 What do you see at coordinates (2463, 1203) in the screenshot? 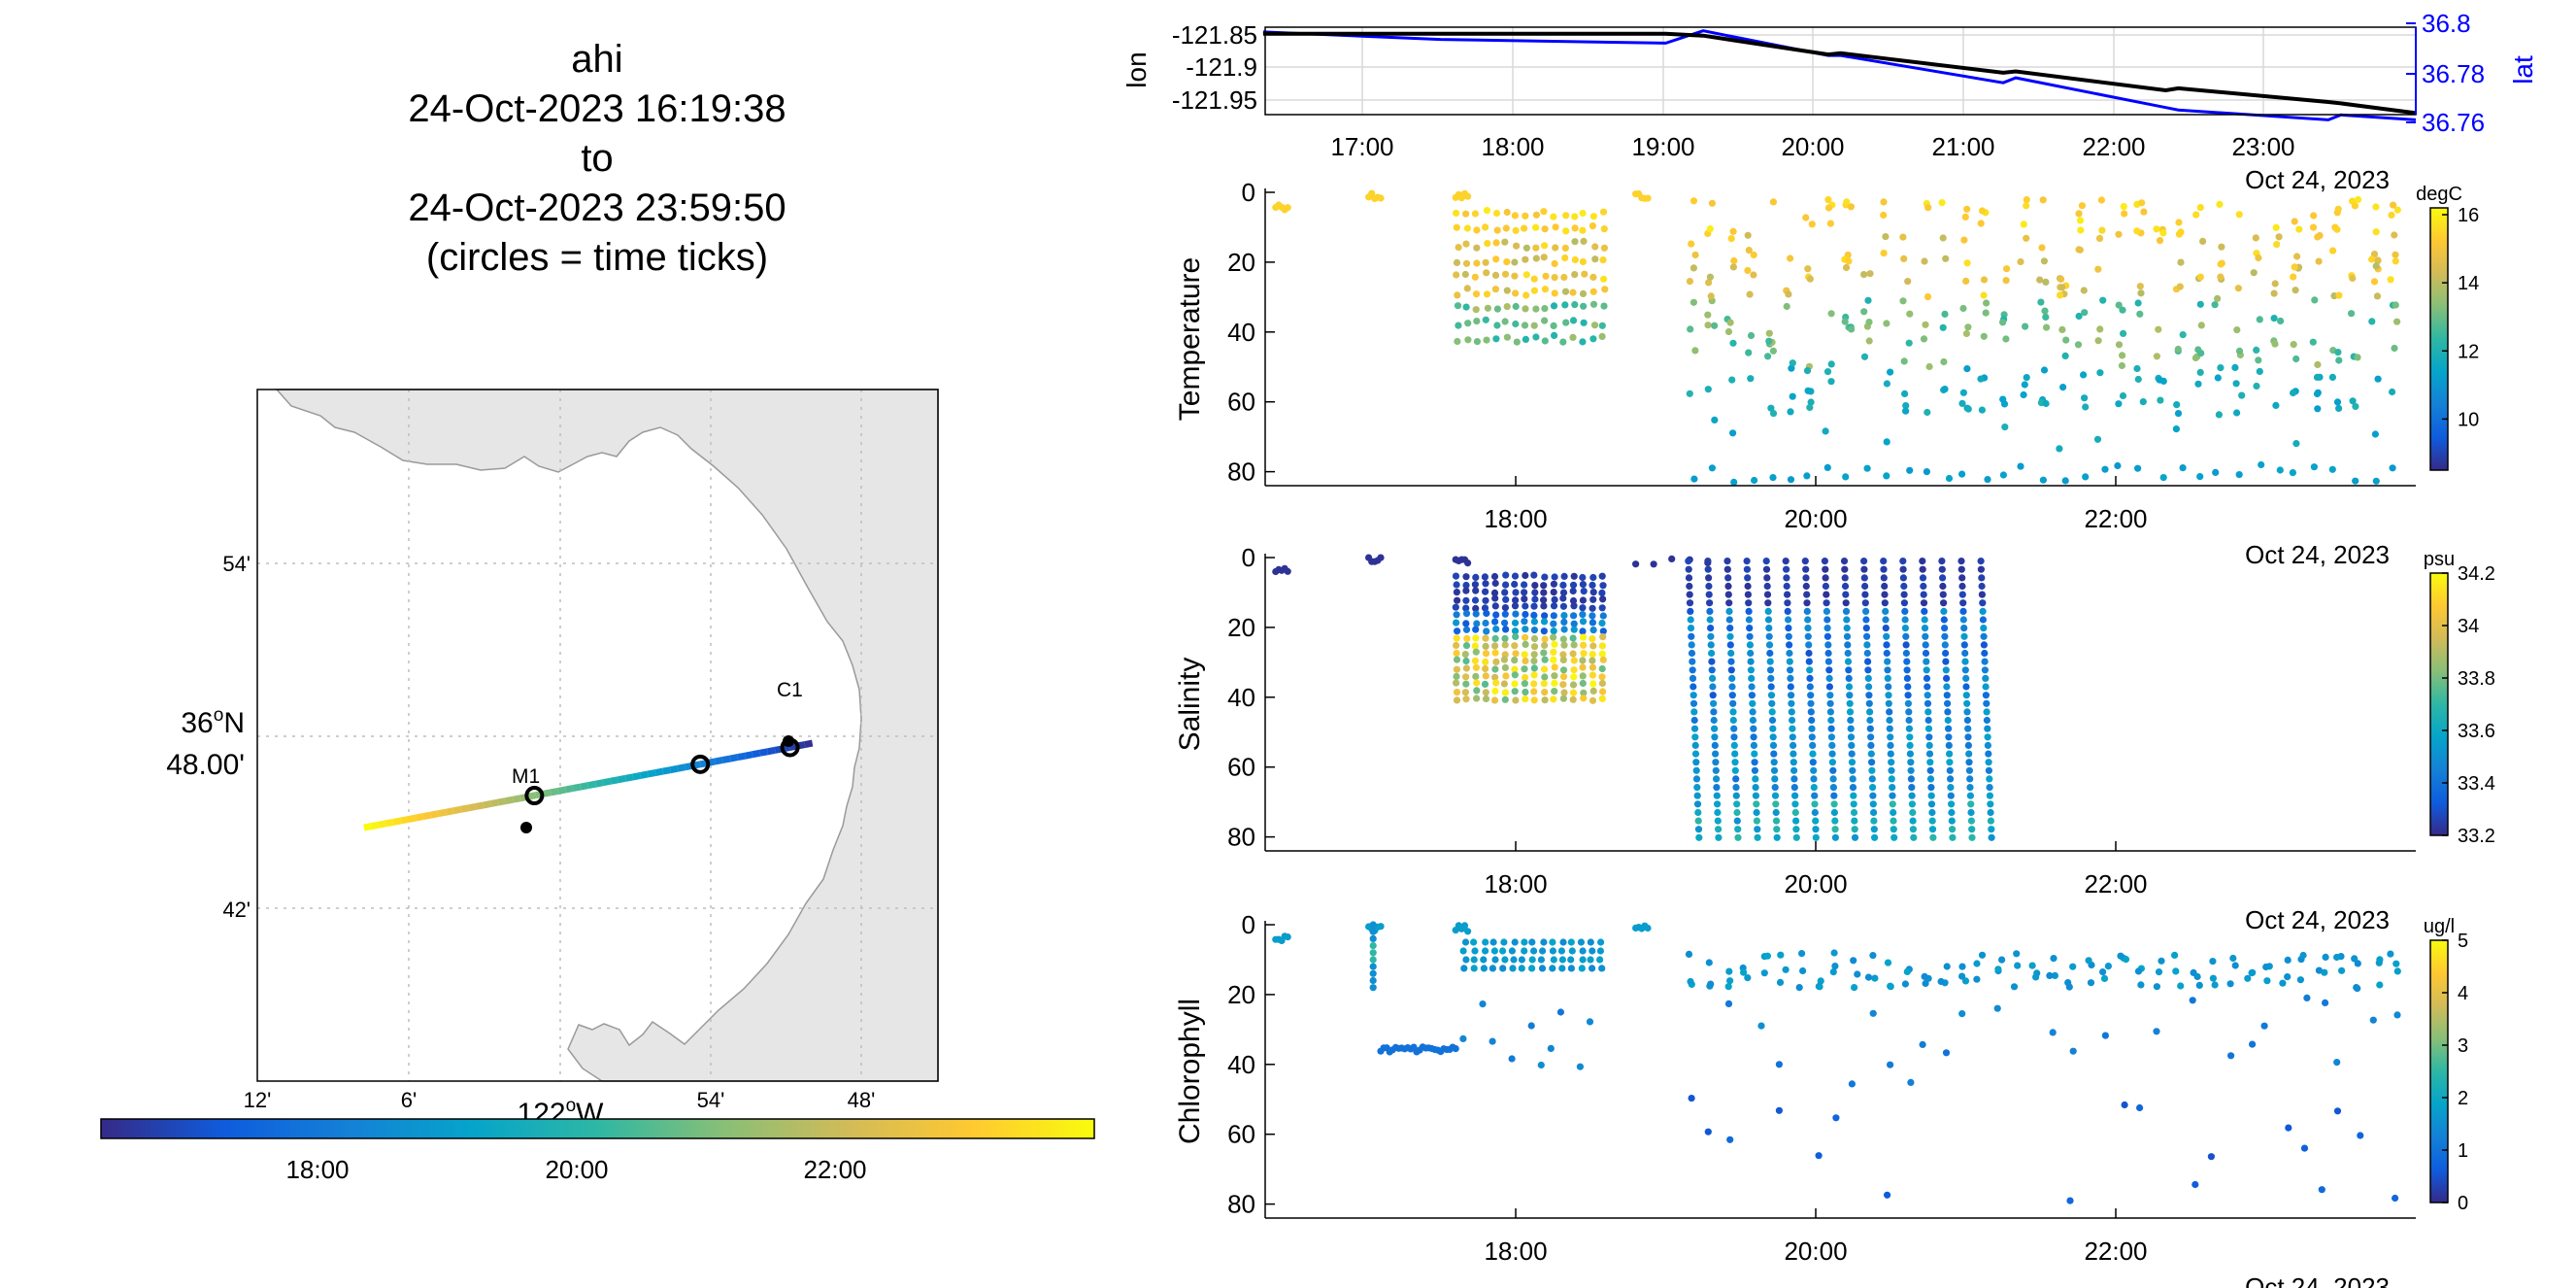
I see `chlorophyll-colorbar-tick-label: 0` at bounding box center [2463, 1203].